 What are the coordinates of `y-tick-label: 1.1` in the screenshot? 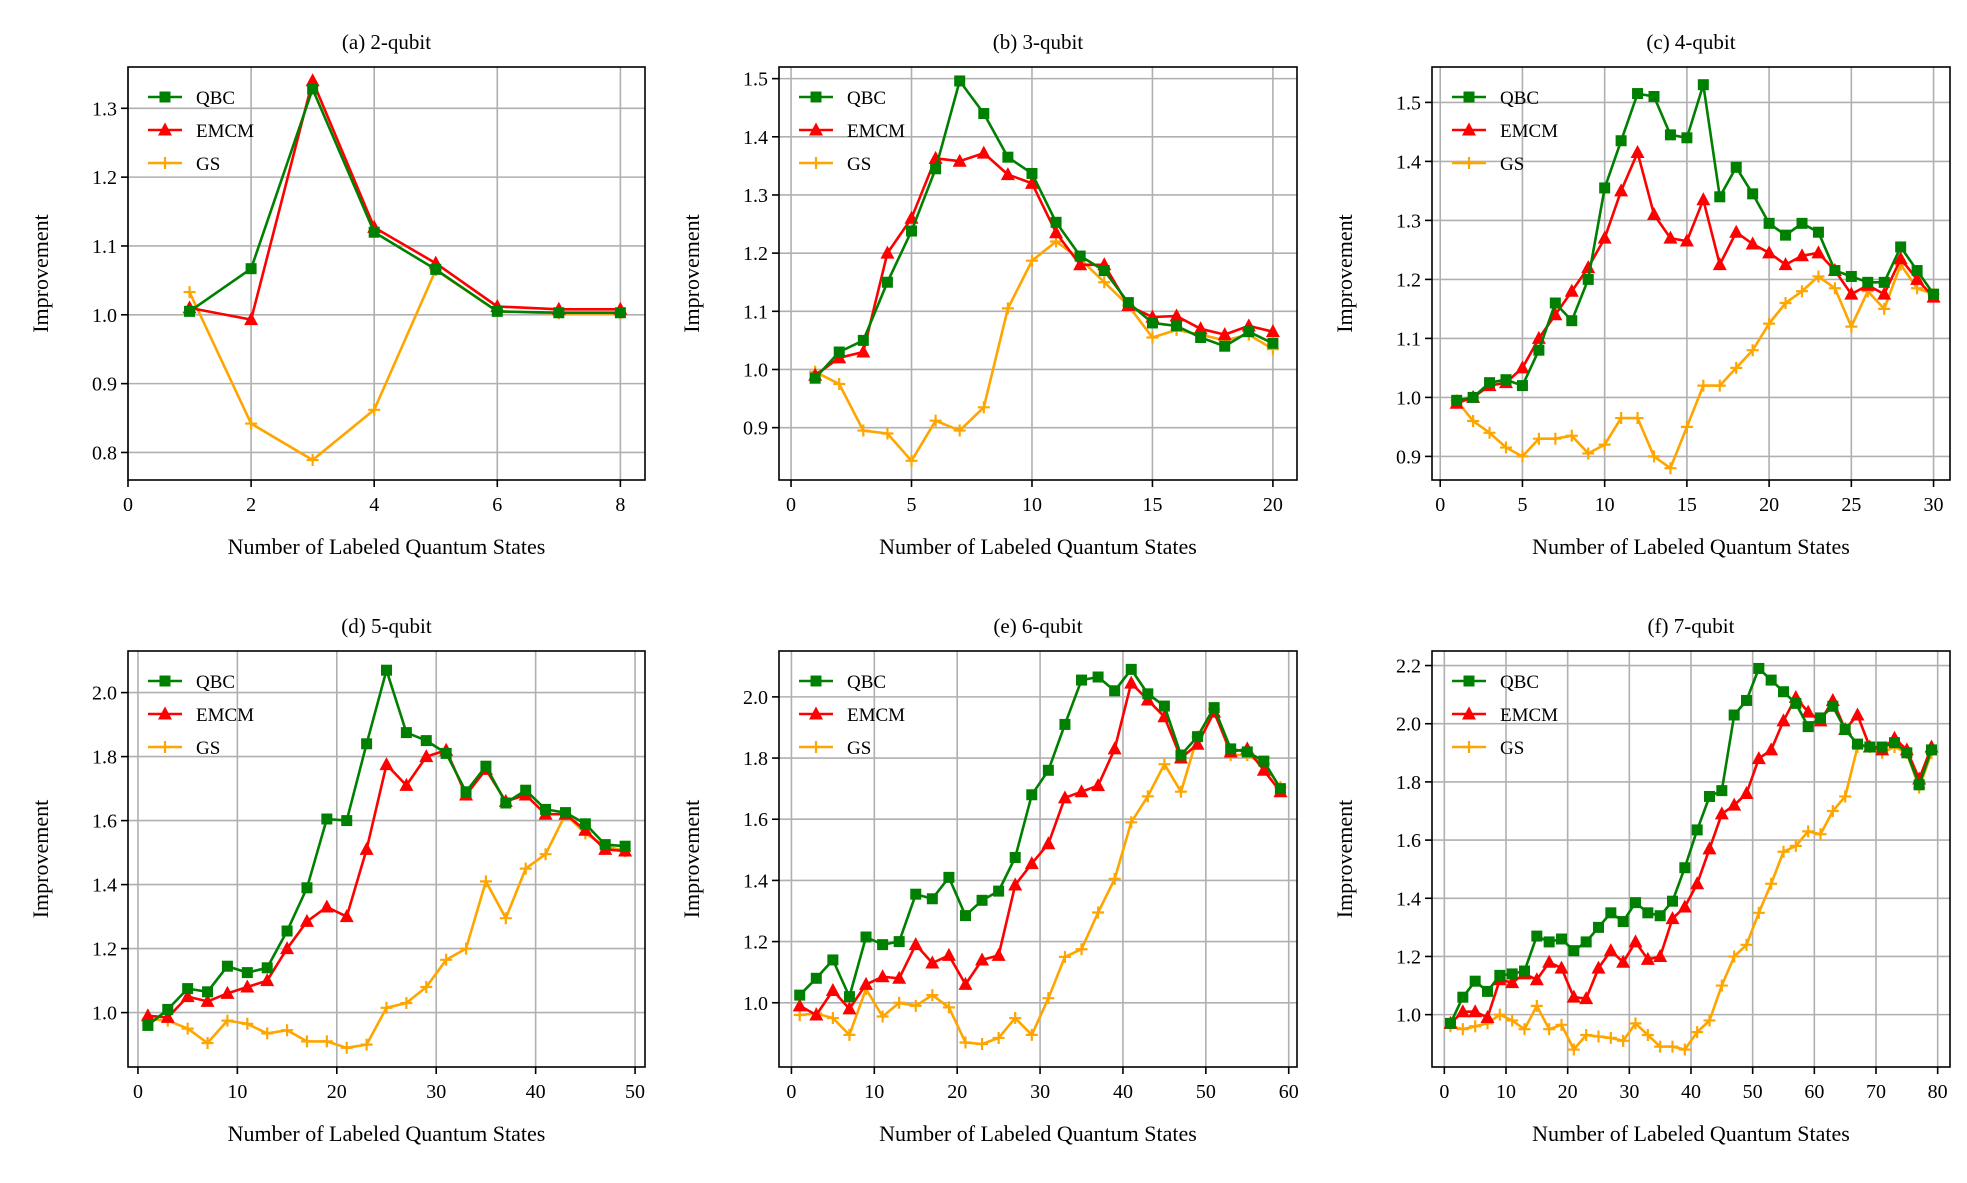 It's located at (104, 247).